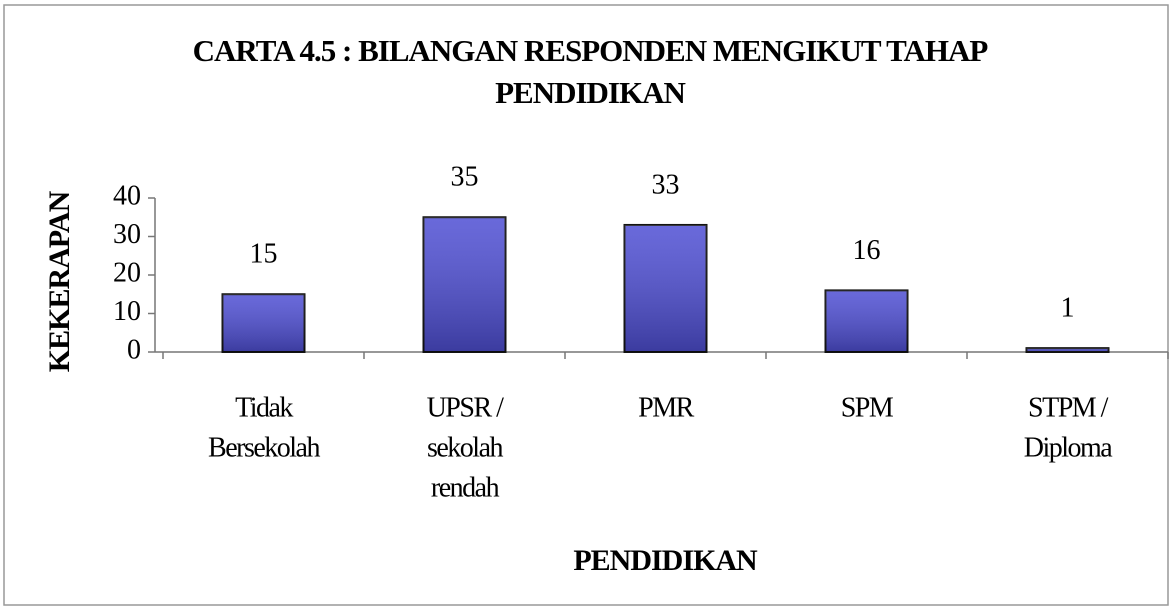 The height and width of the screenshot is (610, 1172). I want to click on y-axis-label: KEKERAPAN, so click(59, 281).